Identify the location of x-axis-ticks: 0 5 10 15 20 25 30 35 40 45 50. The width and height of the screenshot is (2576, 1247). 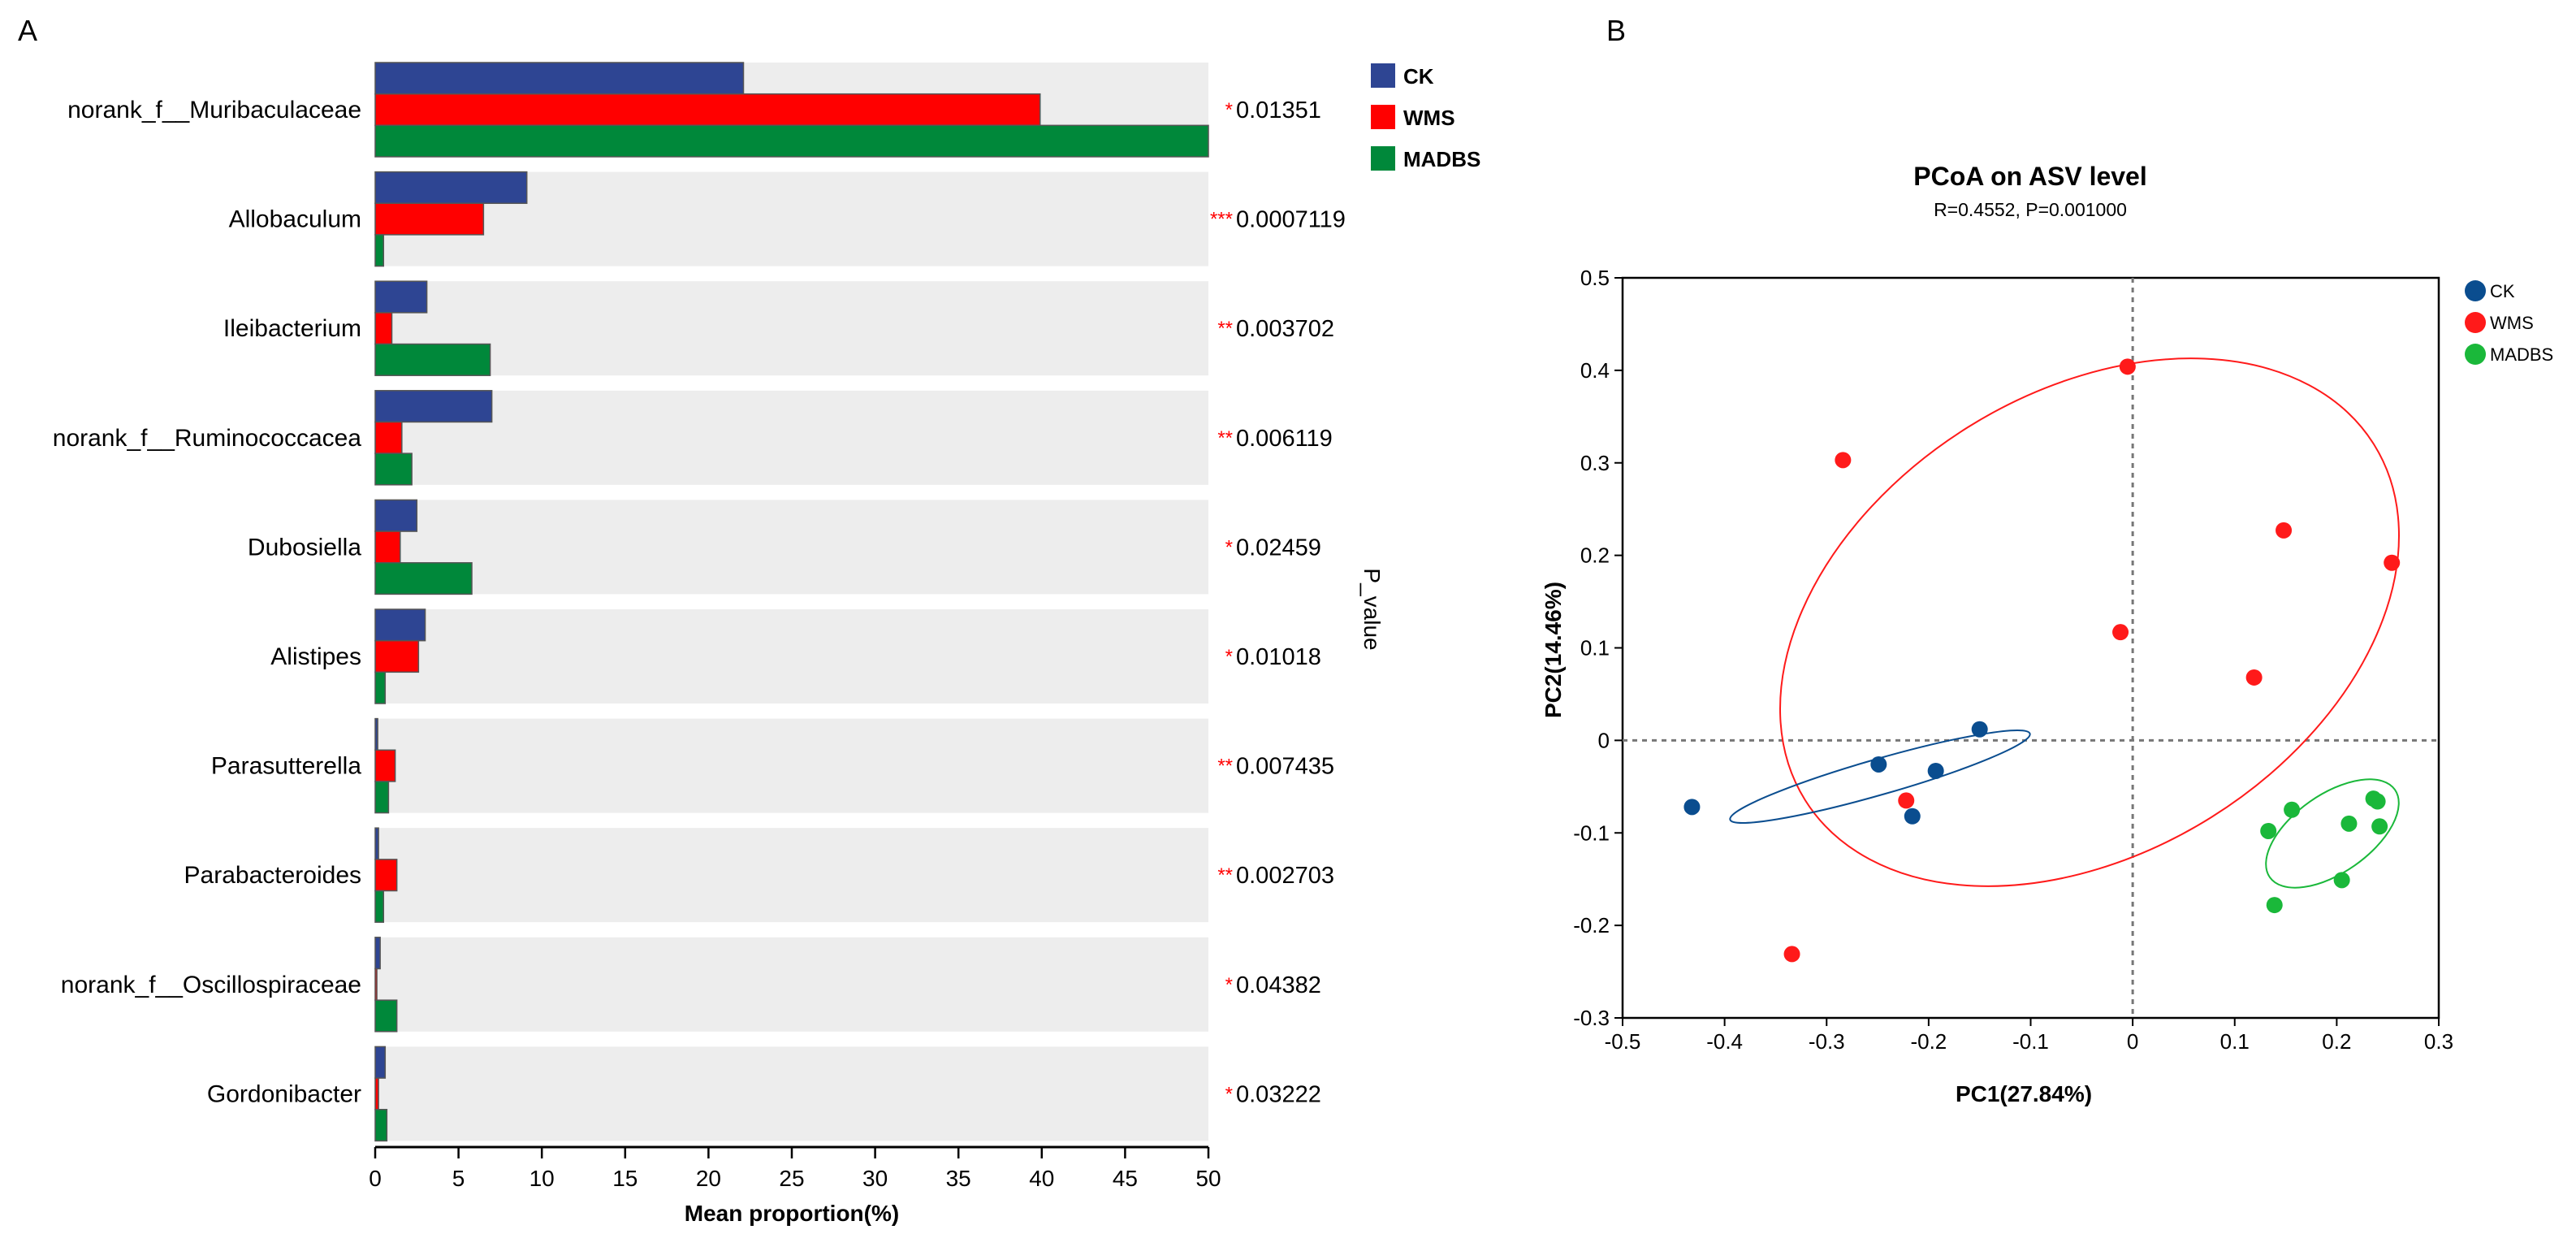
(795, 1169).